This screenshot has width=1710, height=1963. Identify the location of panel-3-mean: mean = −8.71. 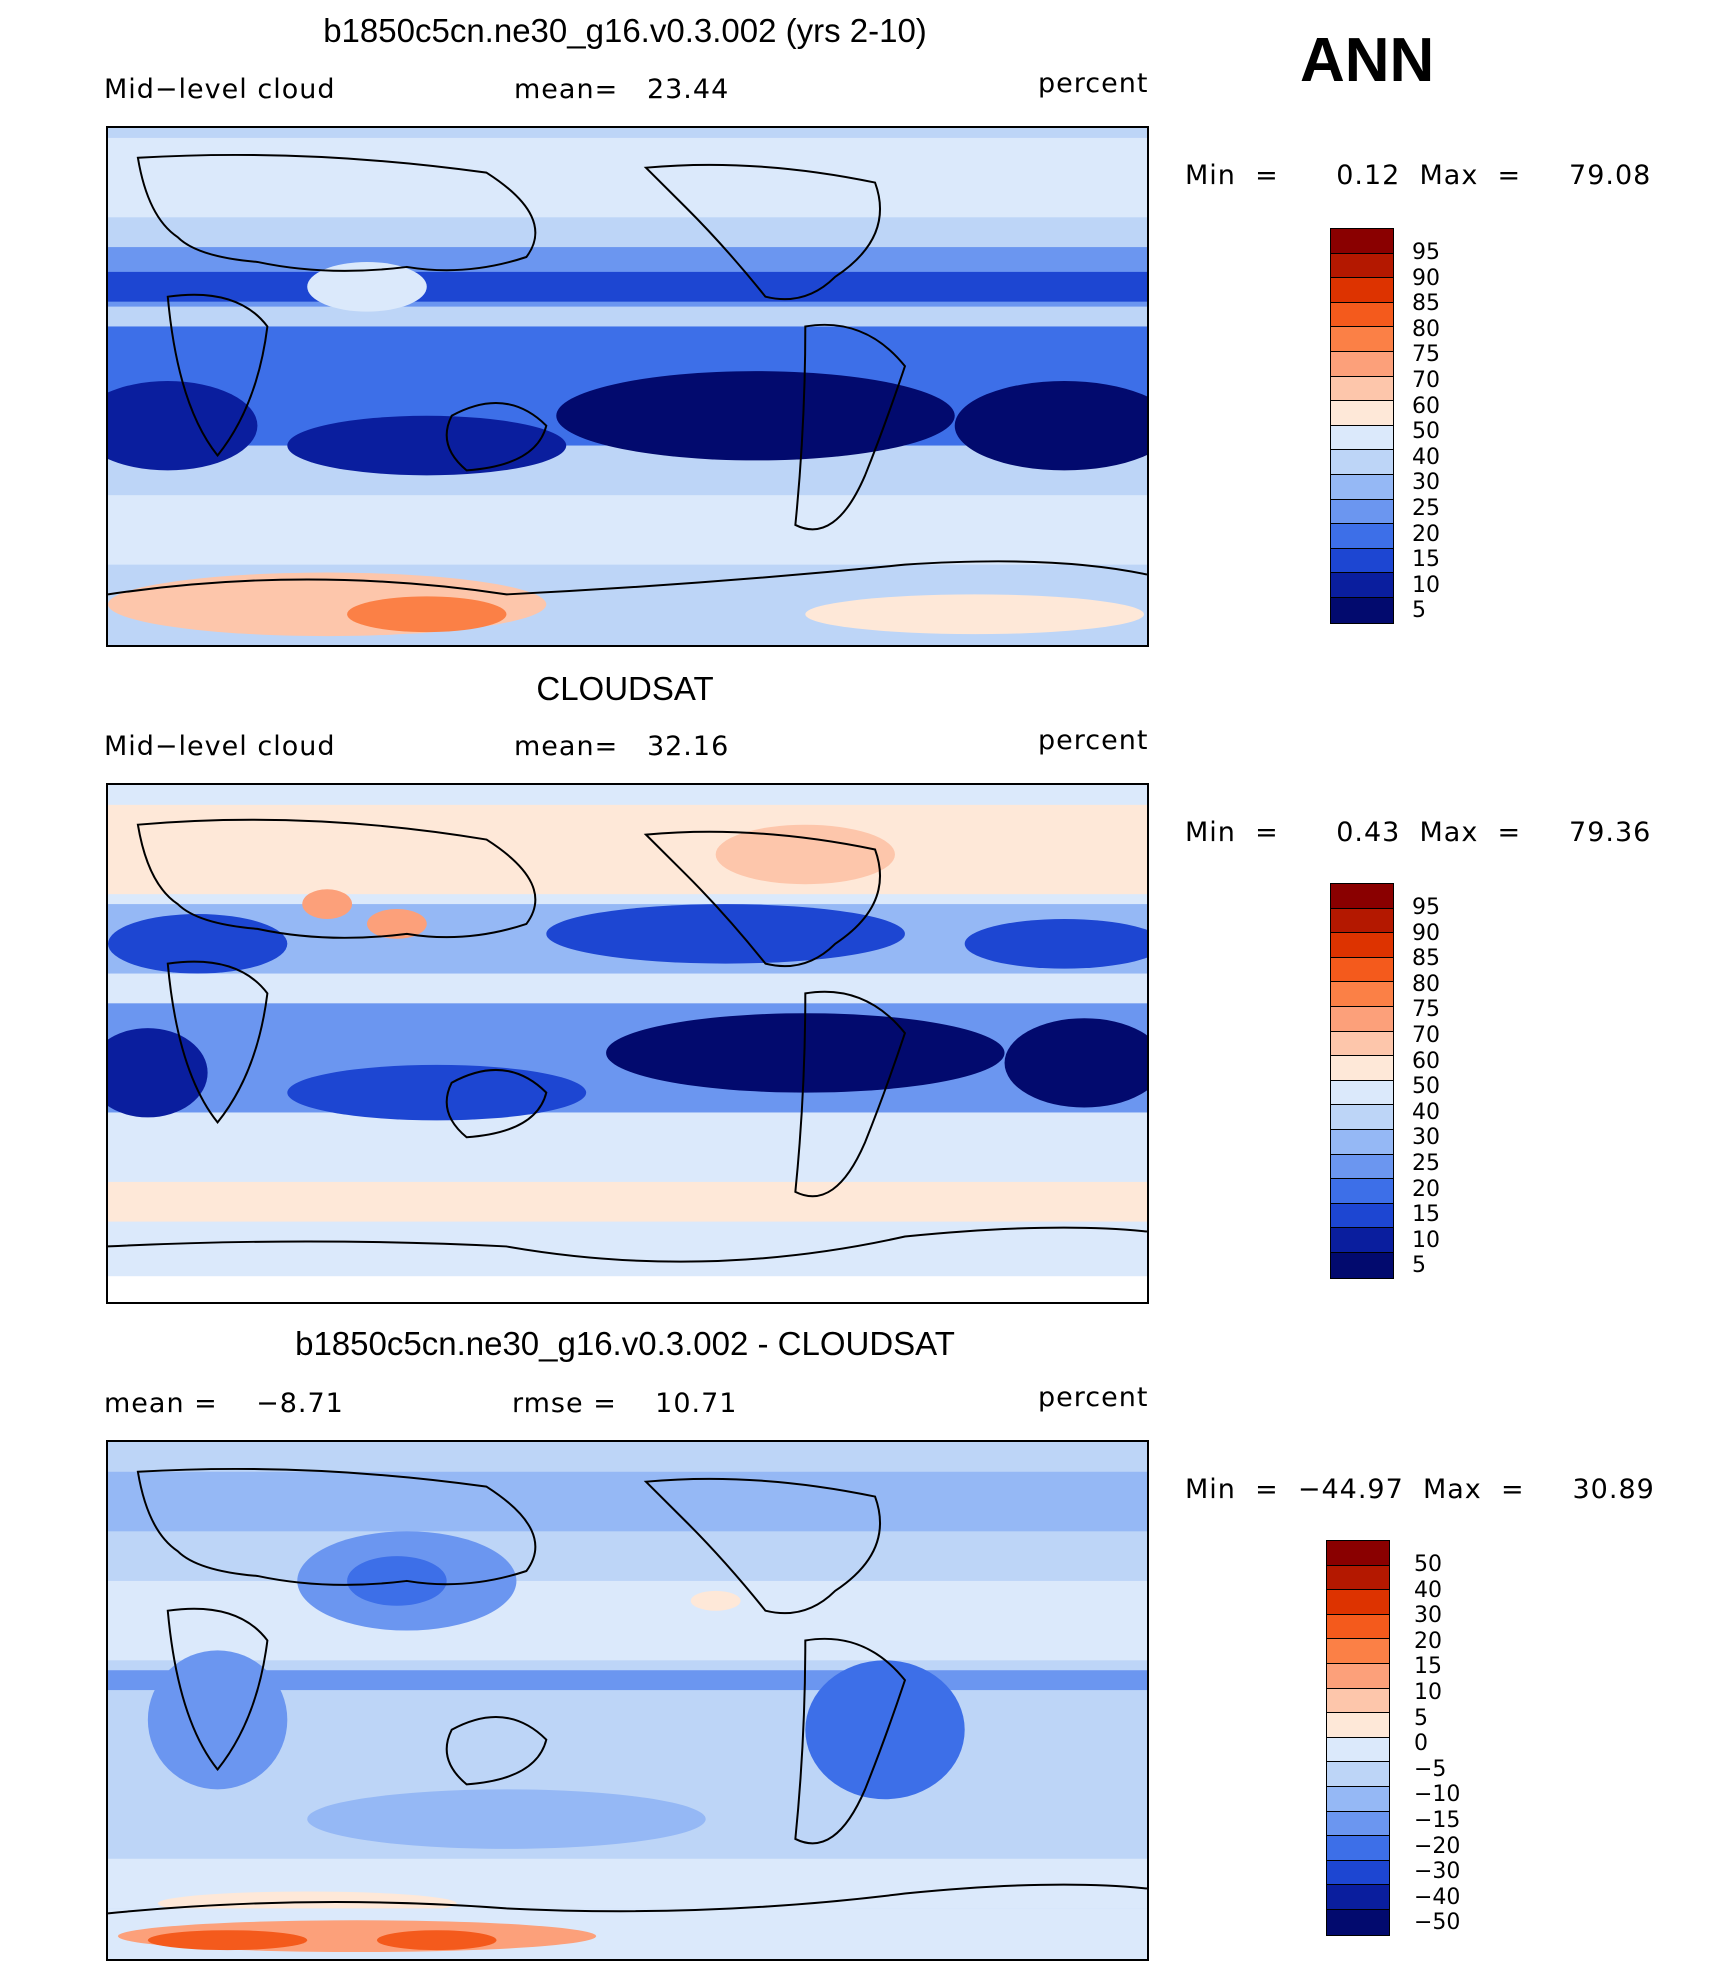
(224, 1403).